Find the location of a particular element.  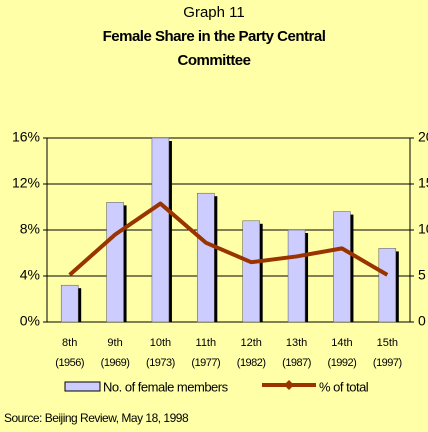

y2-tick-label: 20 is located at coordinates (423, 137).